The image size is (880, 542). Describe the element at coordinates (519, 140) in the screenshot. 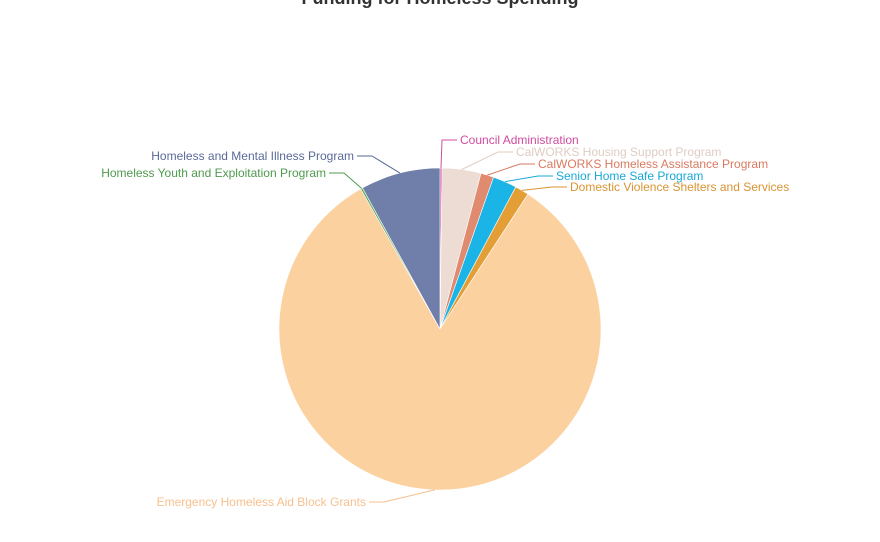

I see `slice-label: Council Administration` at that location.